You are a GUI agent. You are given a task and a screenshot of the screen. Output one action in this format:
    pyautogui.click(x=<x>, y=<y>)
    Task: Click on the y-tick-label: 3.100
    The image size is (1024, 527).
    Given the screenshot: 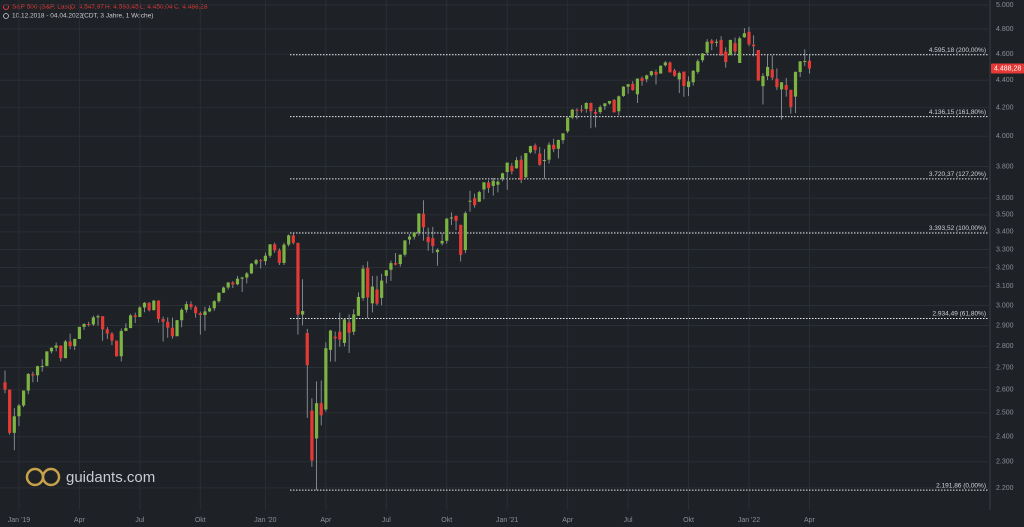 What is the action you would take?
    pyautogui.click(x=1005, y=286)
    